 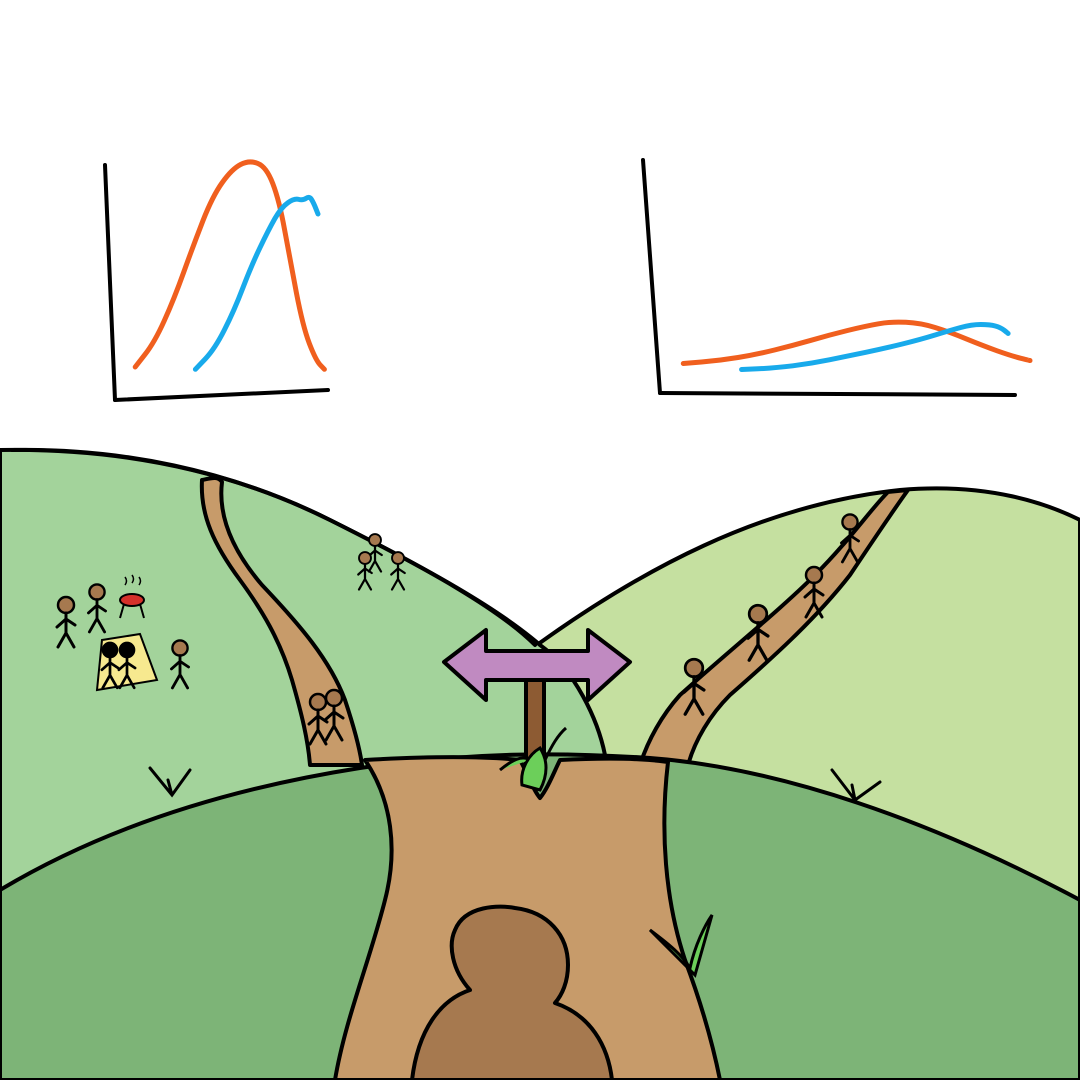 What do you see at coordinates (110, 282) in the screenshot?
I see `chart-left-y-axis` at bounding box center [110, 282].